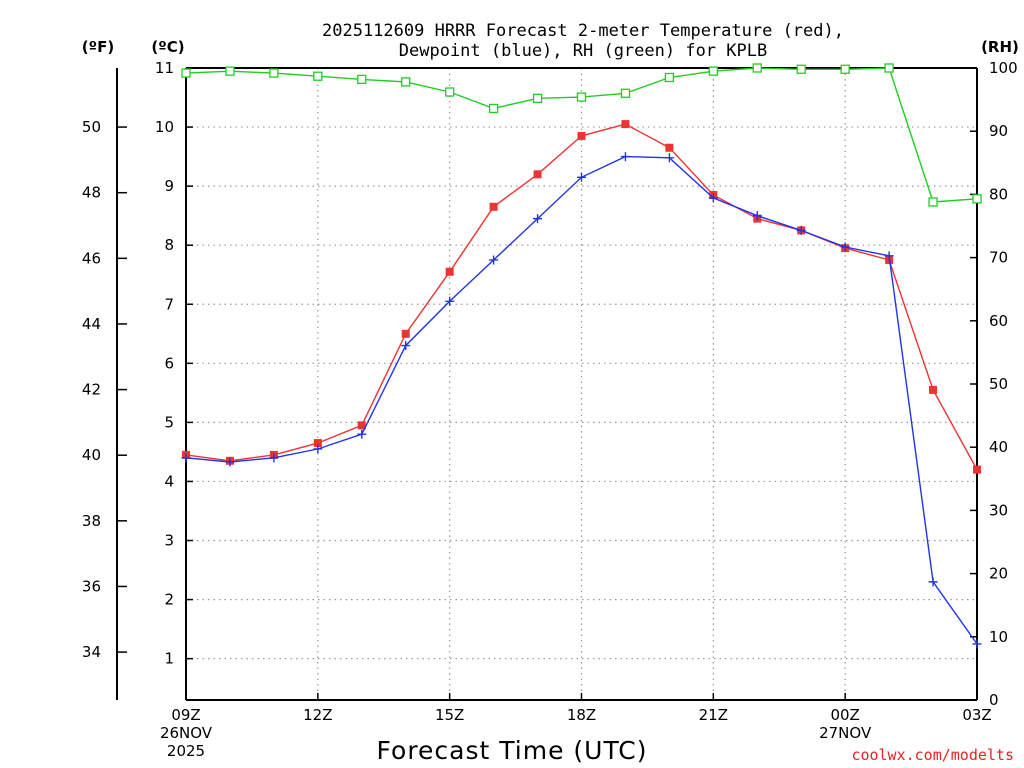 The width and height of the screenshot is (1024, 768). What do you see at coordinates (932, 755) in the screenshot?
I see `credit-text: coolwx.com/modelts` at bounding box center [932, 755].